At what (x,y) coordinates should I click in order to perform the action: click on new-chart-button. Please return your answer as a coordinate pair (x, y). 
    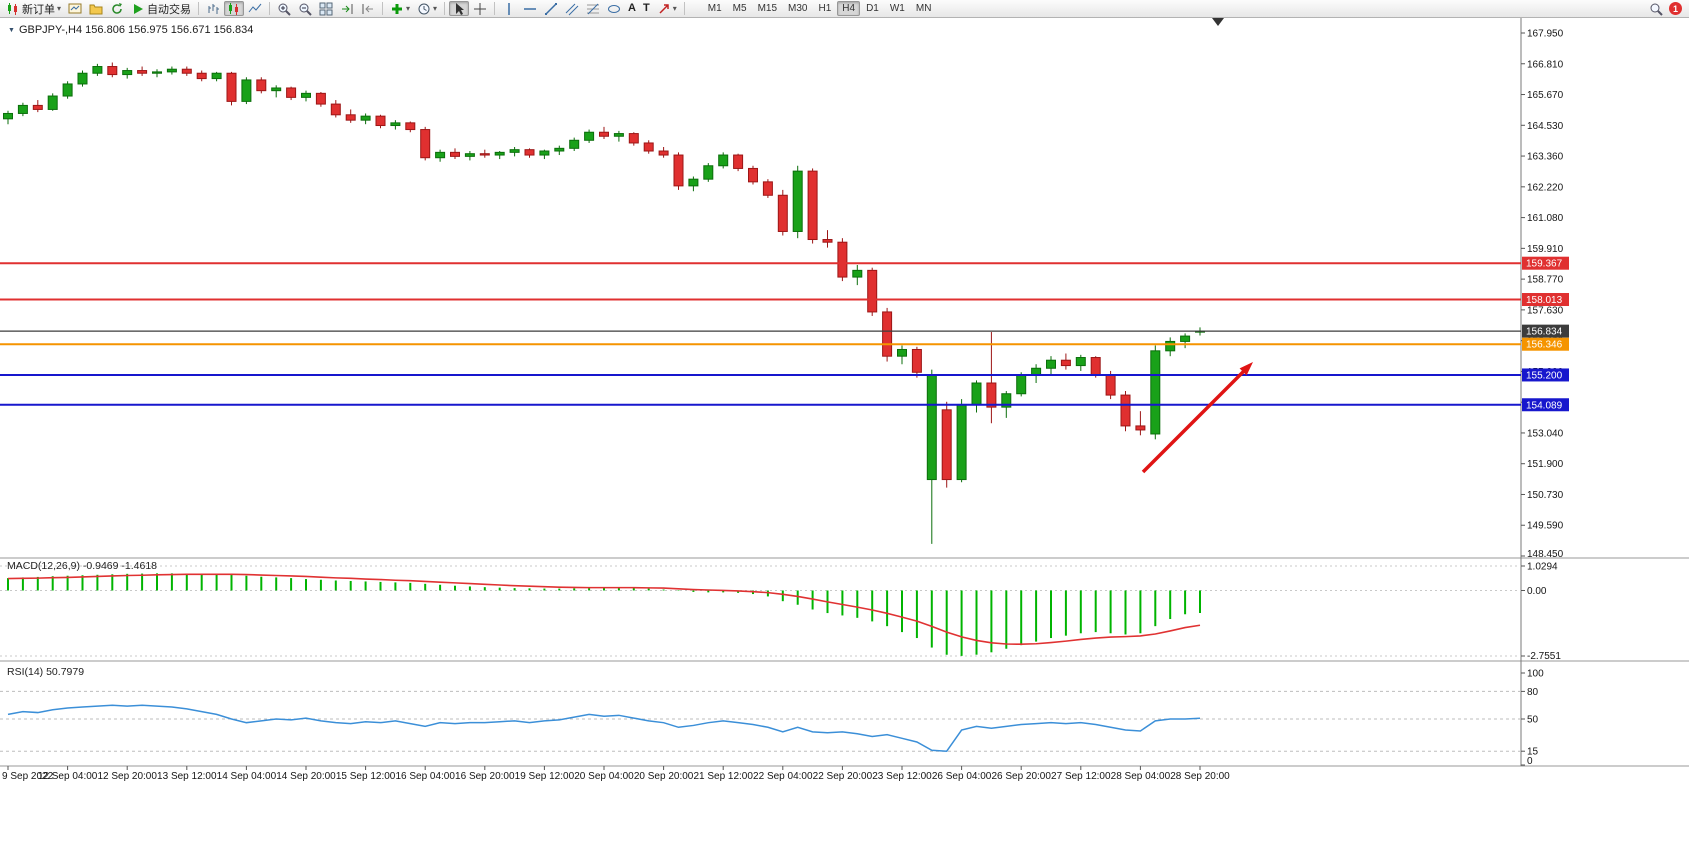
    Looking at the image, I should click on (75, 8).